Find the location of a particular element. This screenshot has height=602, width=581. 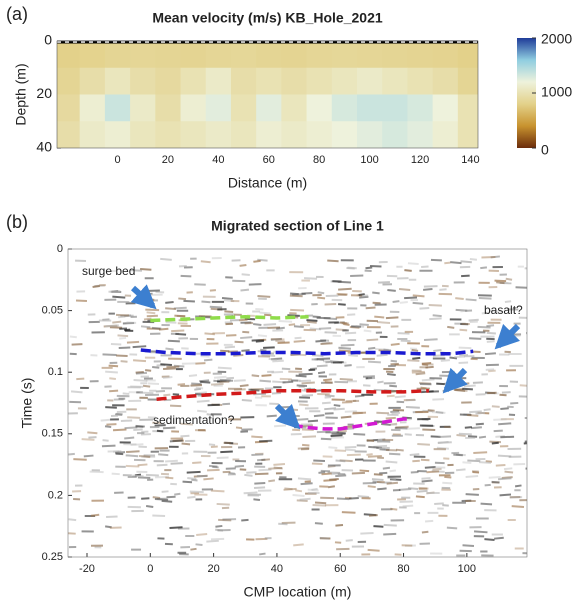

horizon-line is located at coordinates (351, 424).